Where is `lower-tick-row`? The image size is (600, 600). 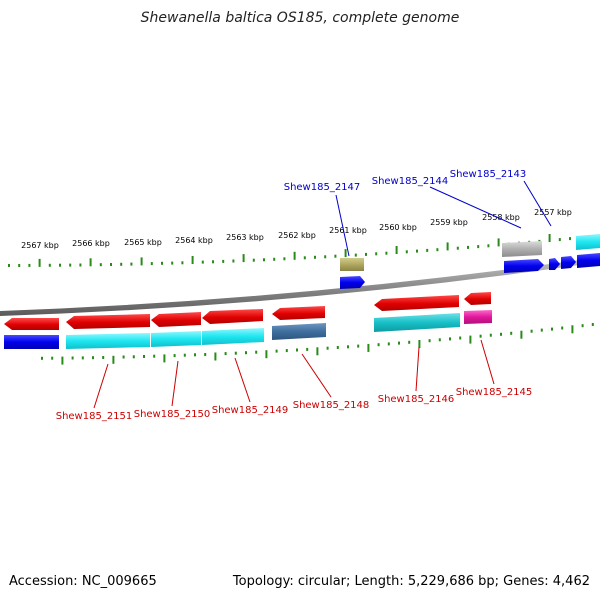
lower-tick-row is located at coordinates (317, 344).